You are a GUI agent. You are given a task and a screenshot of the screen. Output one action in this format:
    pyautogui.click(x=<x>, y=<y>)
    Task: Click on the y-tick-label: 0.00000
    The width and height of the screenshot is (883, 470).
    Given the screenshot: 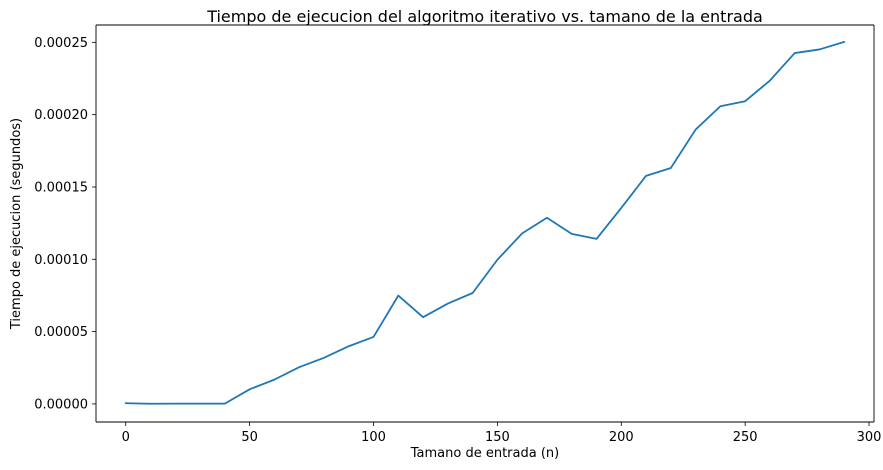 What is the action you would take?
    pyautogui.click(x=61, y=404)
    